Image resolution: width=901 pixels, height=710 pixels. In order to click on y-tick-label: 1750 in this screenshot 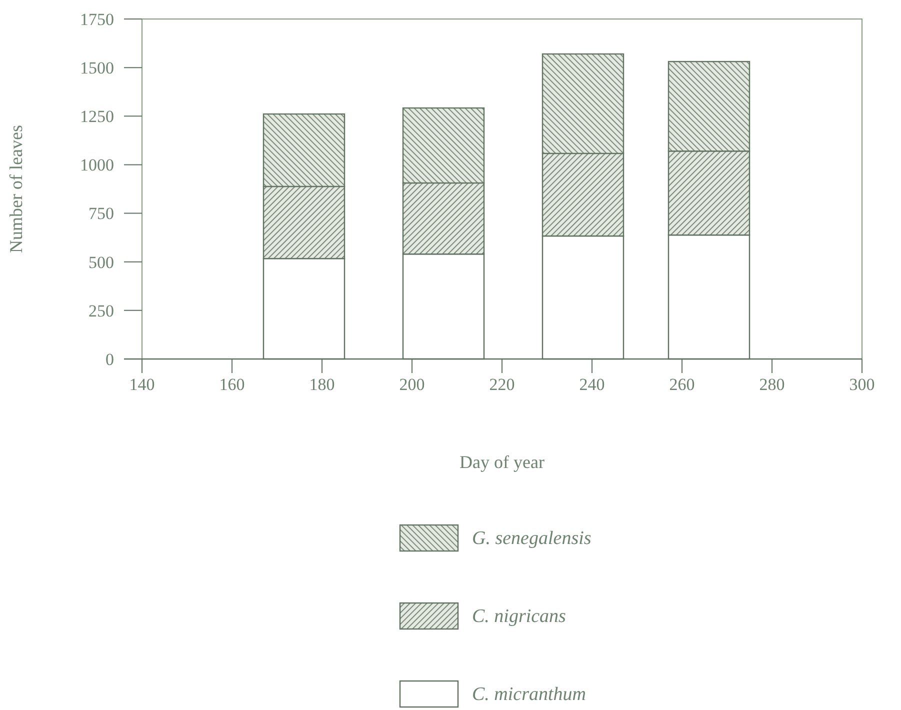, I will do `click(97, 19)`.